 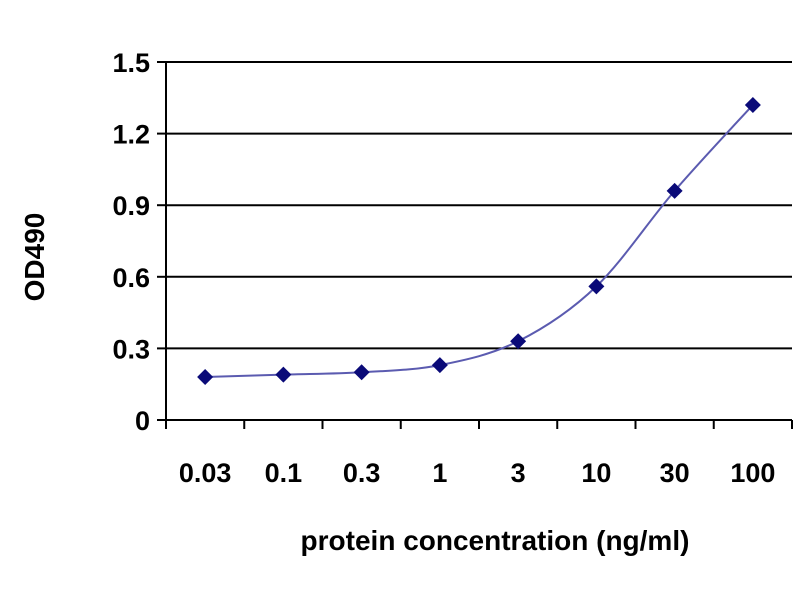 I want to click on y-tick-label: 1.2, so click(x=131, y=135).